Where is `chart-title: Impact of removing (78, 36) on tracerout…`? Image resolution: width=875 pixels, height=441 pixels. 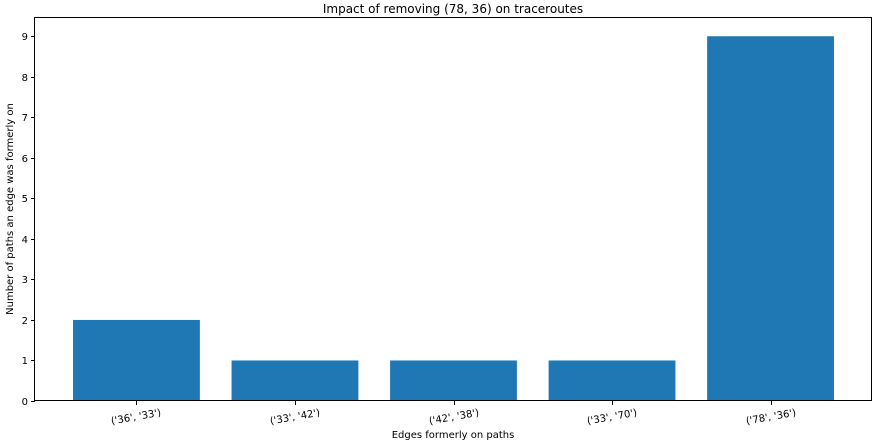
chart-title: Impact of removing (78, 36) on tracerout… is located at coordinates (453, 9).